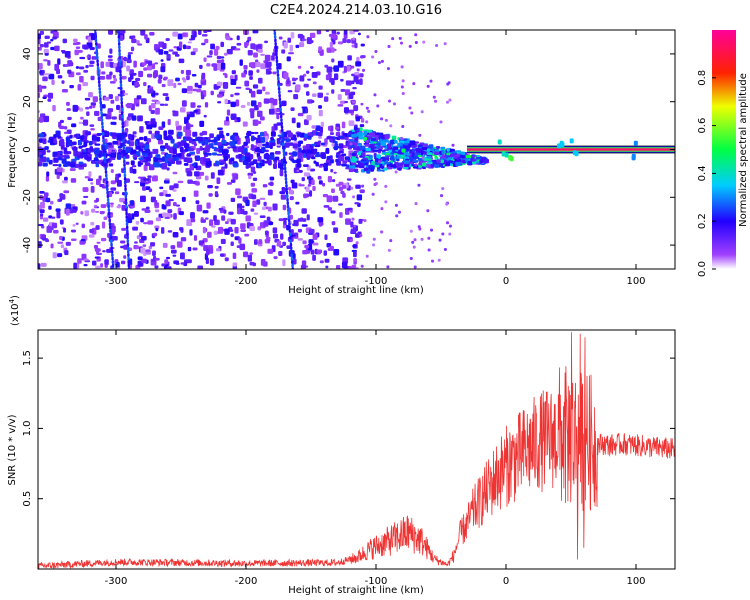  What do you see at coordinates (27, 428) in the screenshot?
I see `y-tick-label: 1.0` at bounding box center [27, 428].